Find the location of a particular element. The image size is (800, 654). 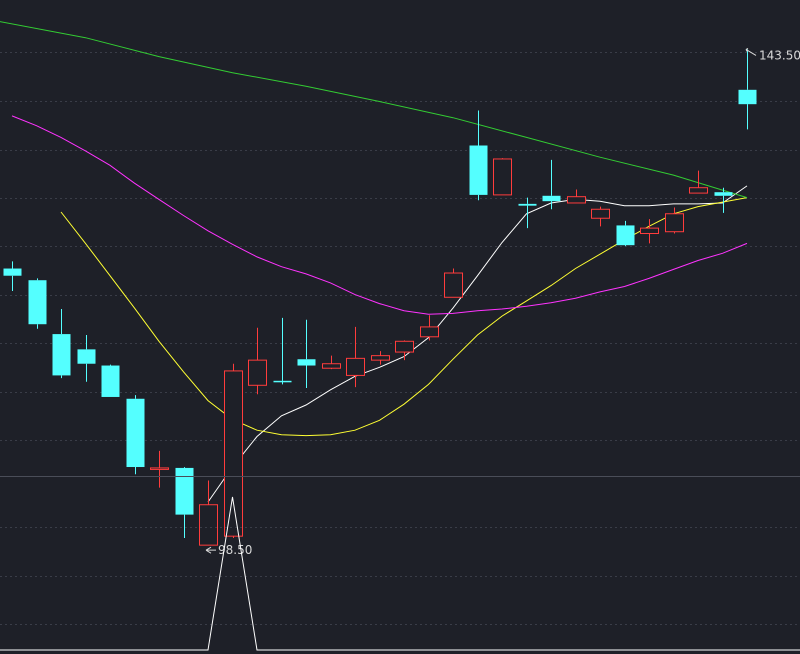

low-price-label: 98.50 is located at coordinates (235, 550).